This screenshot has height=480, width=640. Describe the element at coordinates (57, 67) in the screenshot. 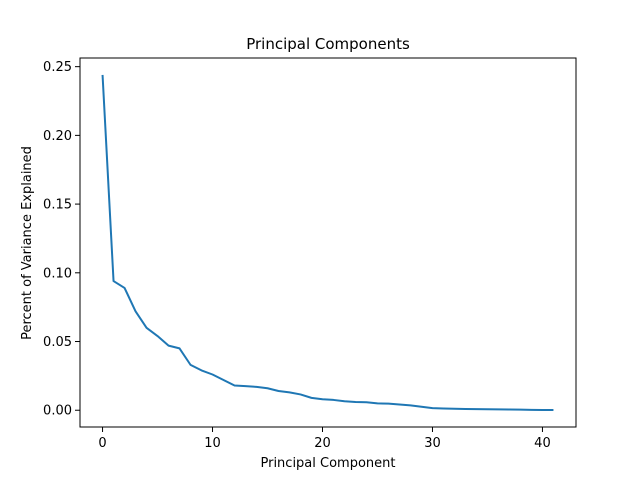

I see `y-tick-label: 0.25` at that location.